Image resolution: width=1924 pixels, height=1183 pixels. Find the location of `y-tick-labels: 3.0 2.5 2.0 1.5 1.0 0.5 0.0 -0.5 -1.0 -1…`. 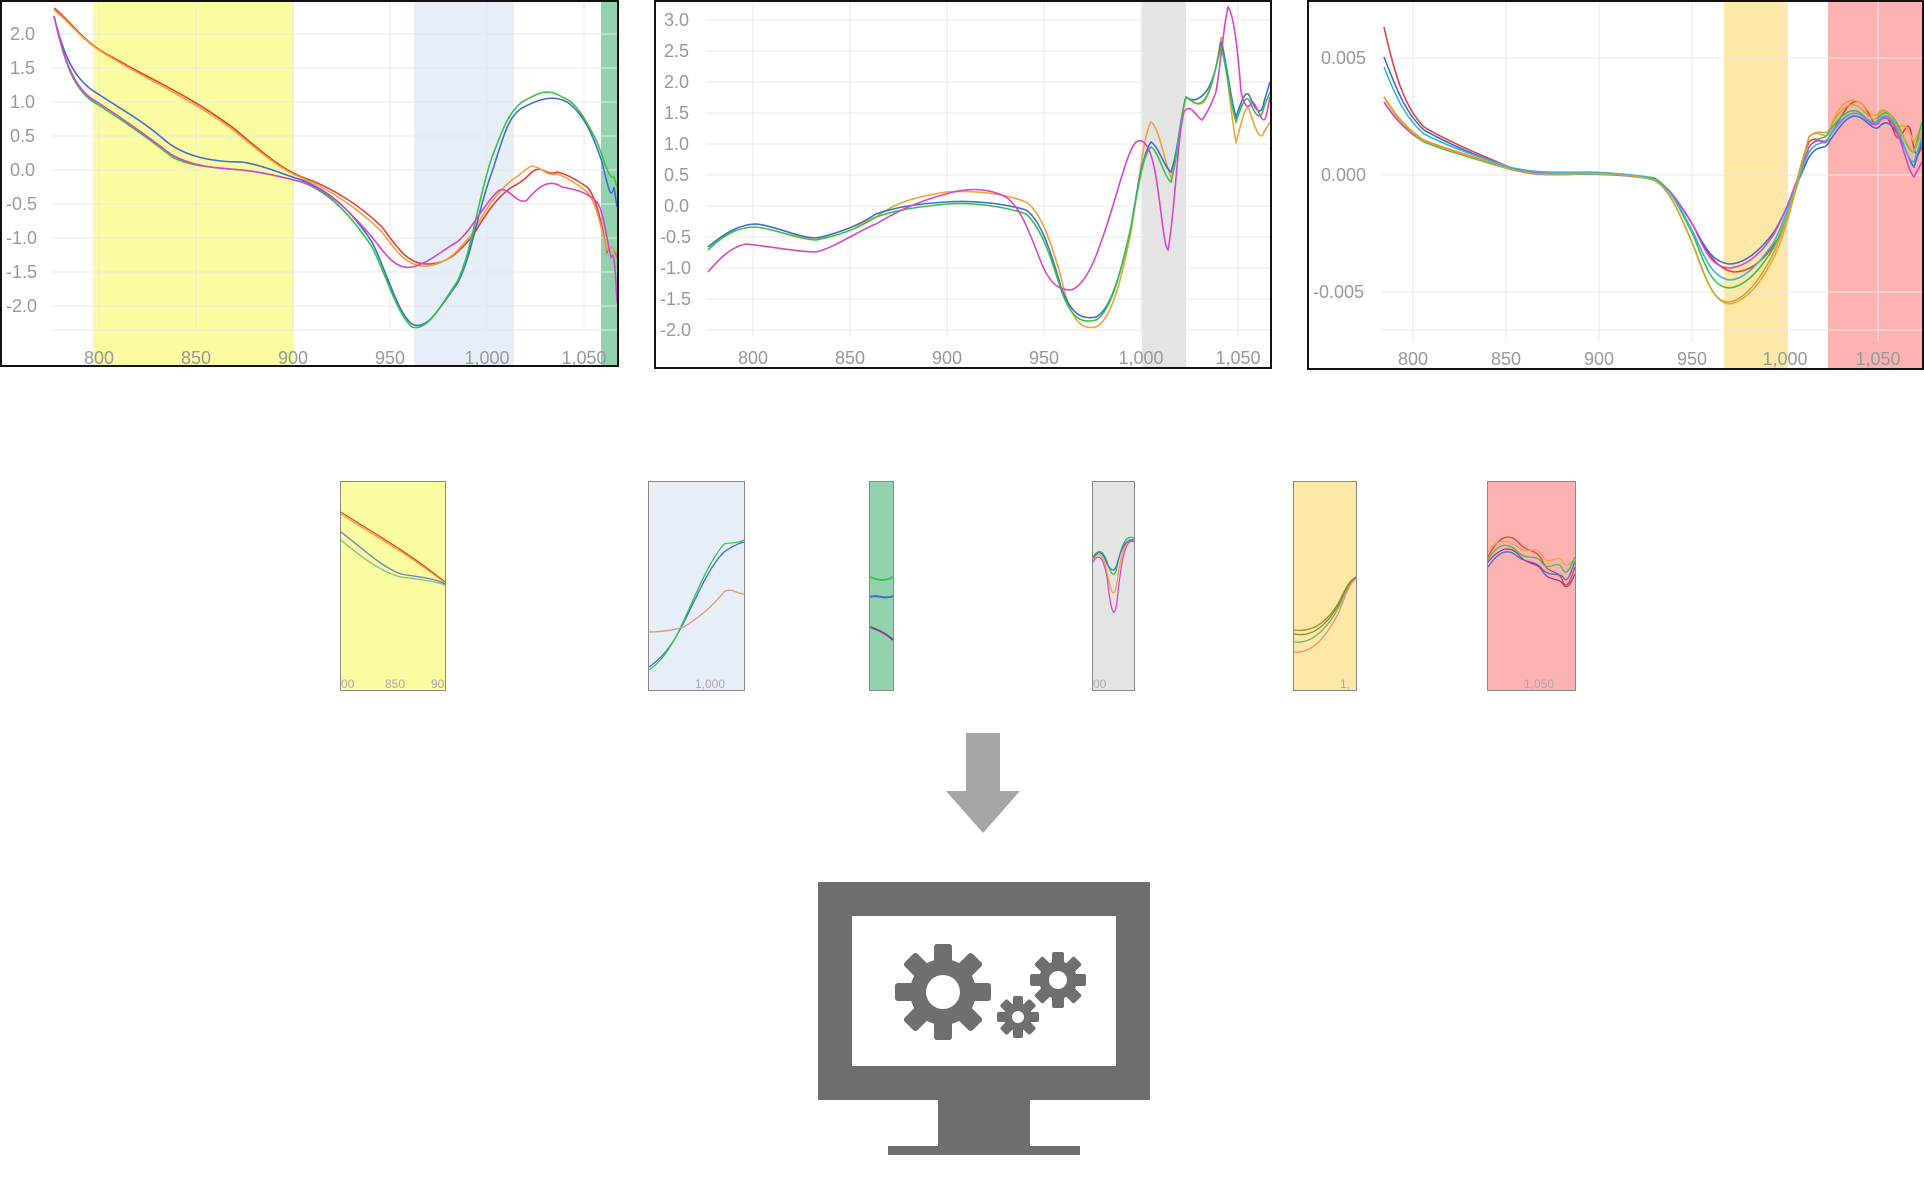

y-tick-labels: 3.0 2.5 2.0 1.5 1.0 0.5 0.0 -0.5 -1.0 -1… is located at coordinates (675, 175).